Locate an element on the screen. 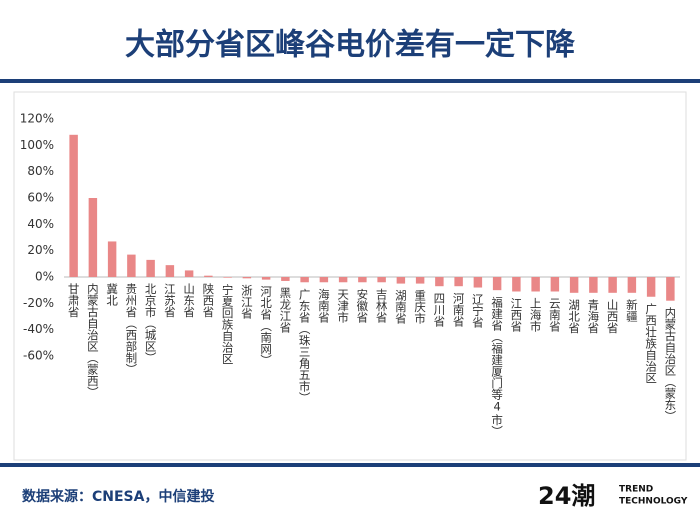 This screenshot has height=529, width=700. x-tick-label: 河南省 is located at coordinates (459, 309).